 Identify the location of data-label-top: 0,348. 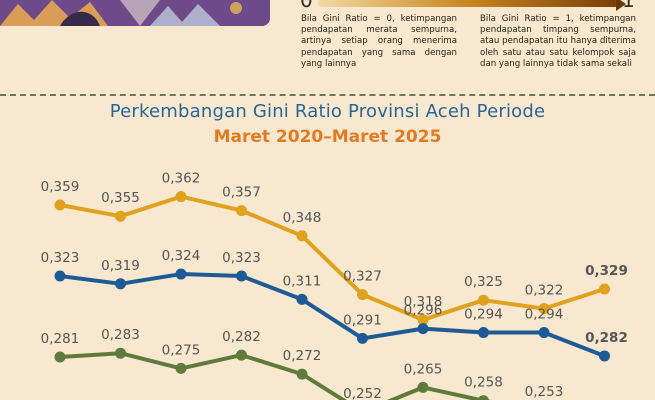
(302, 218).